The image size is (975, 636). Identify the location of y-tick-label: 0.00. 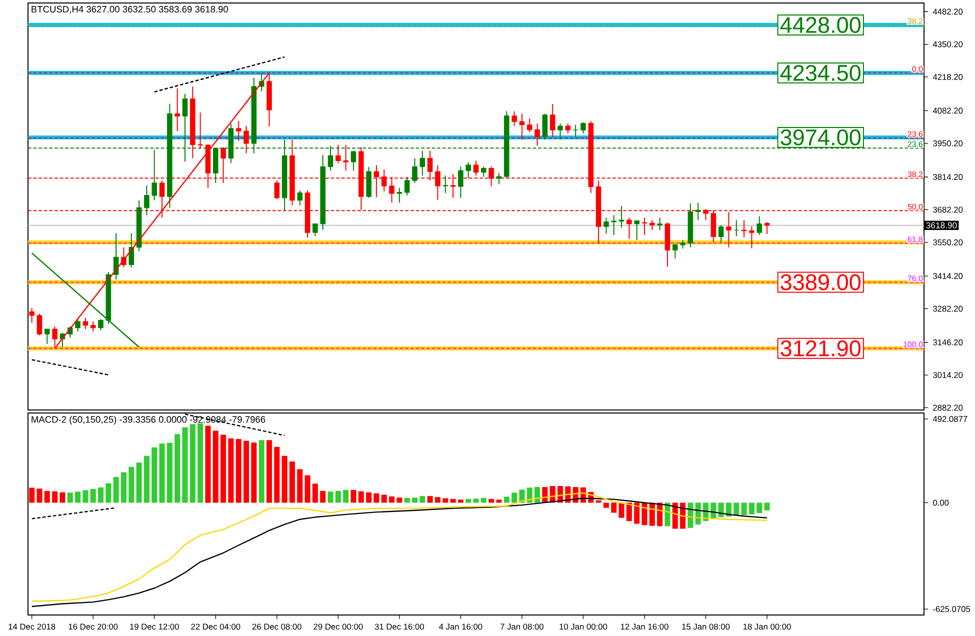
(941, 503).